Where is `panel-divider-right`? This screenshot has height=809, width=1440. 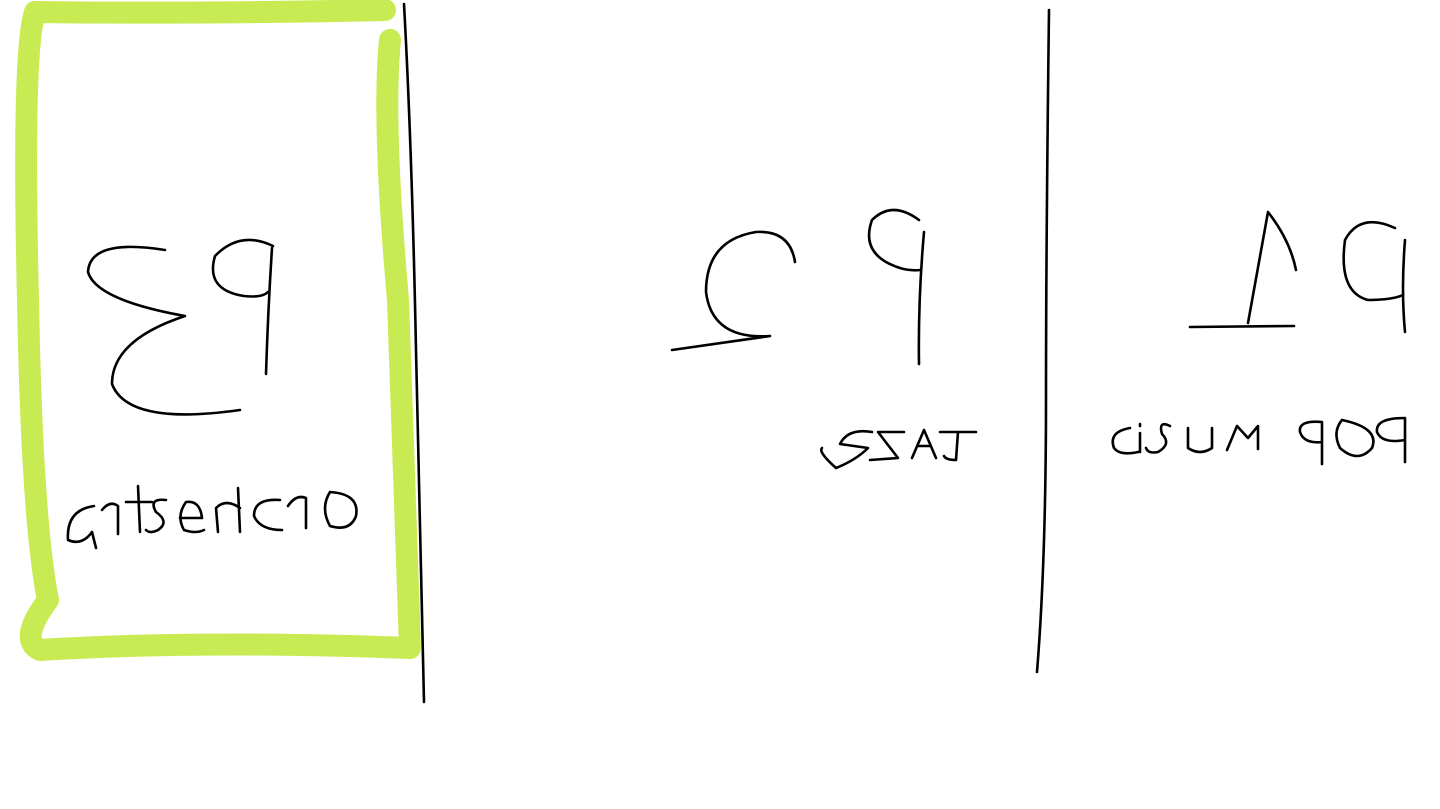 panel-divider-right is located at coordinates (1043, 341).